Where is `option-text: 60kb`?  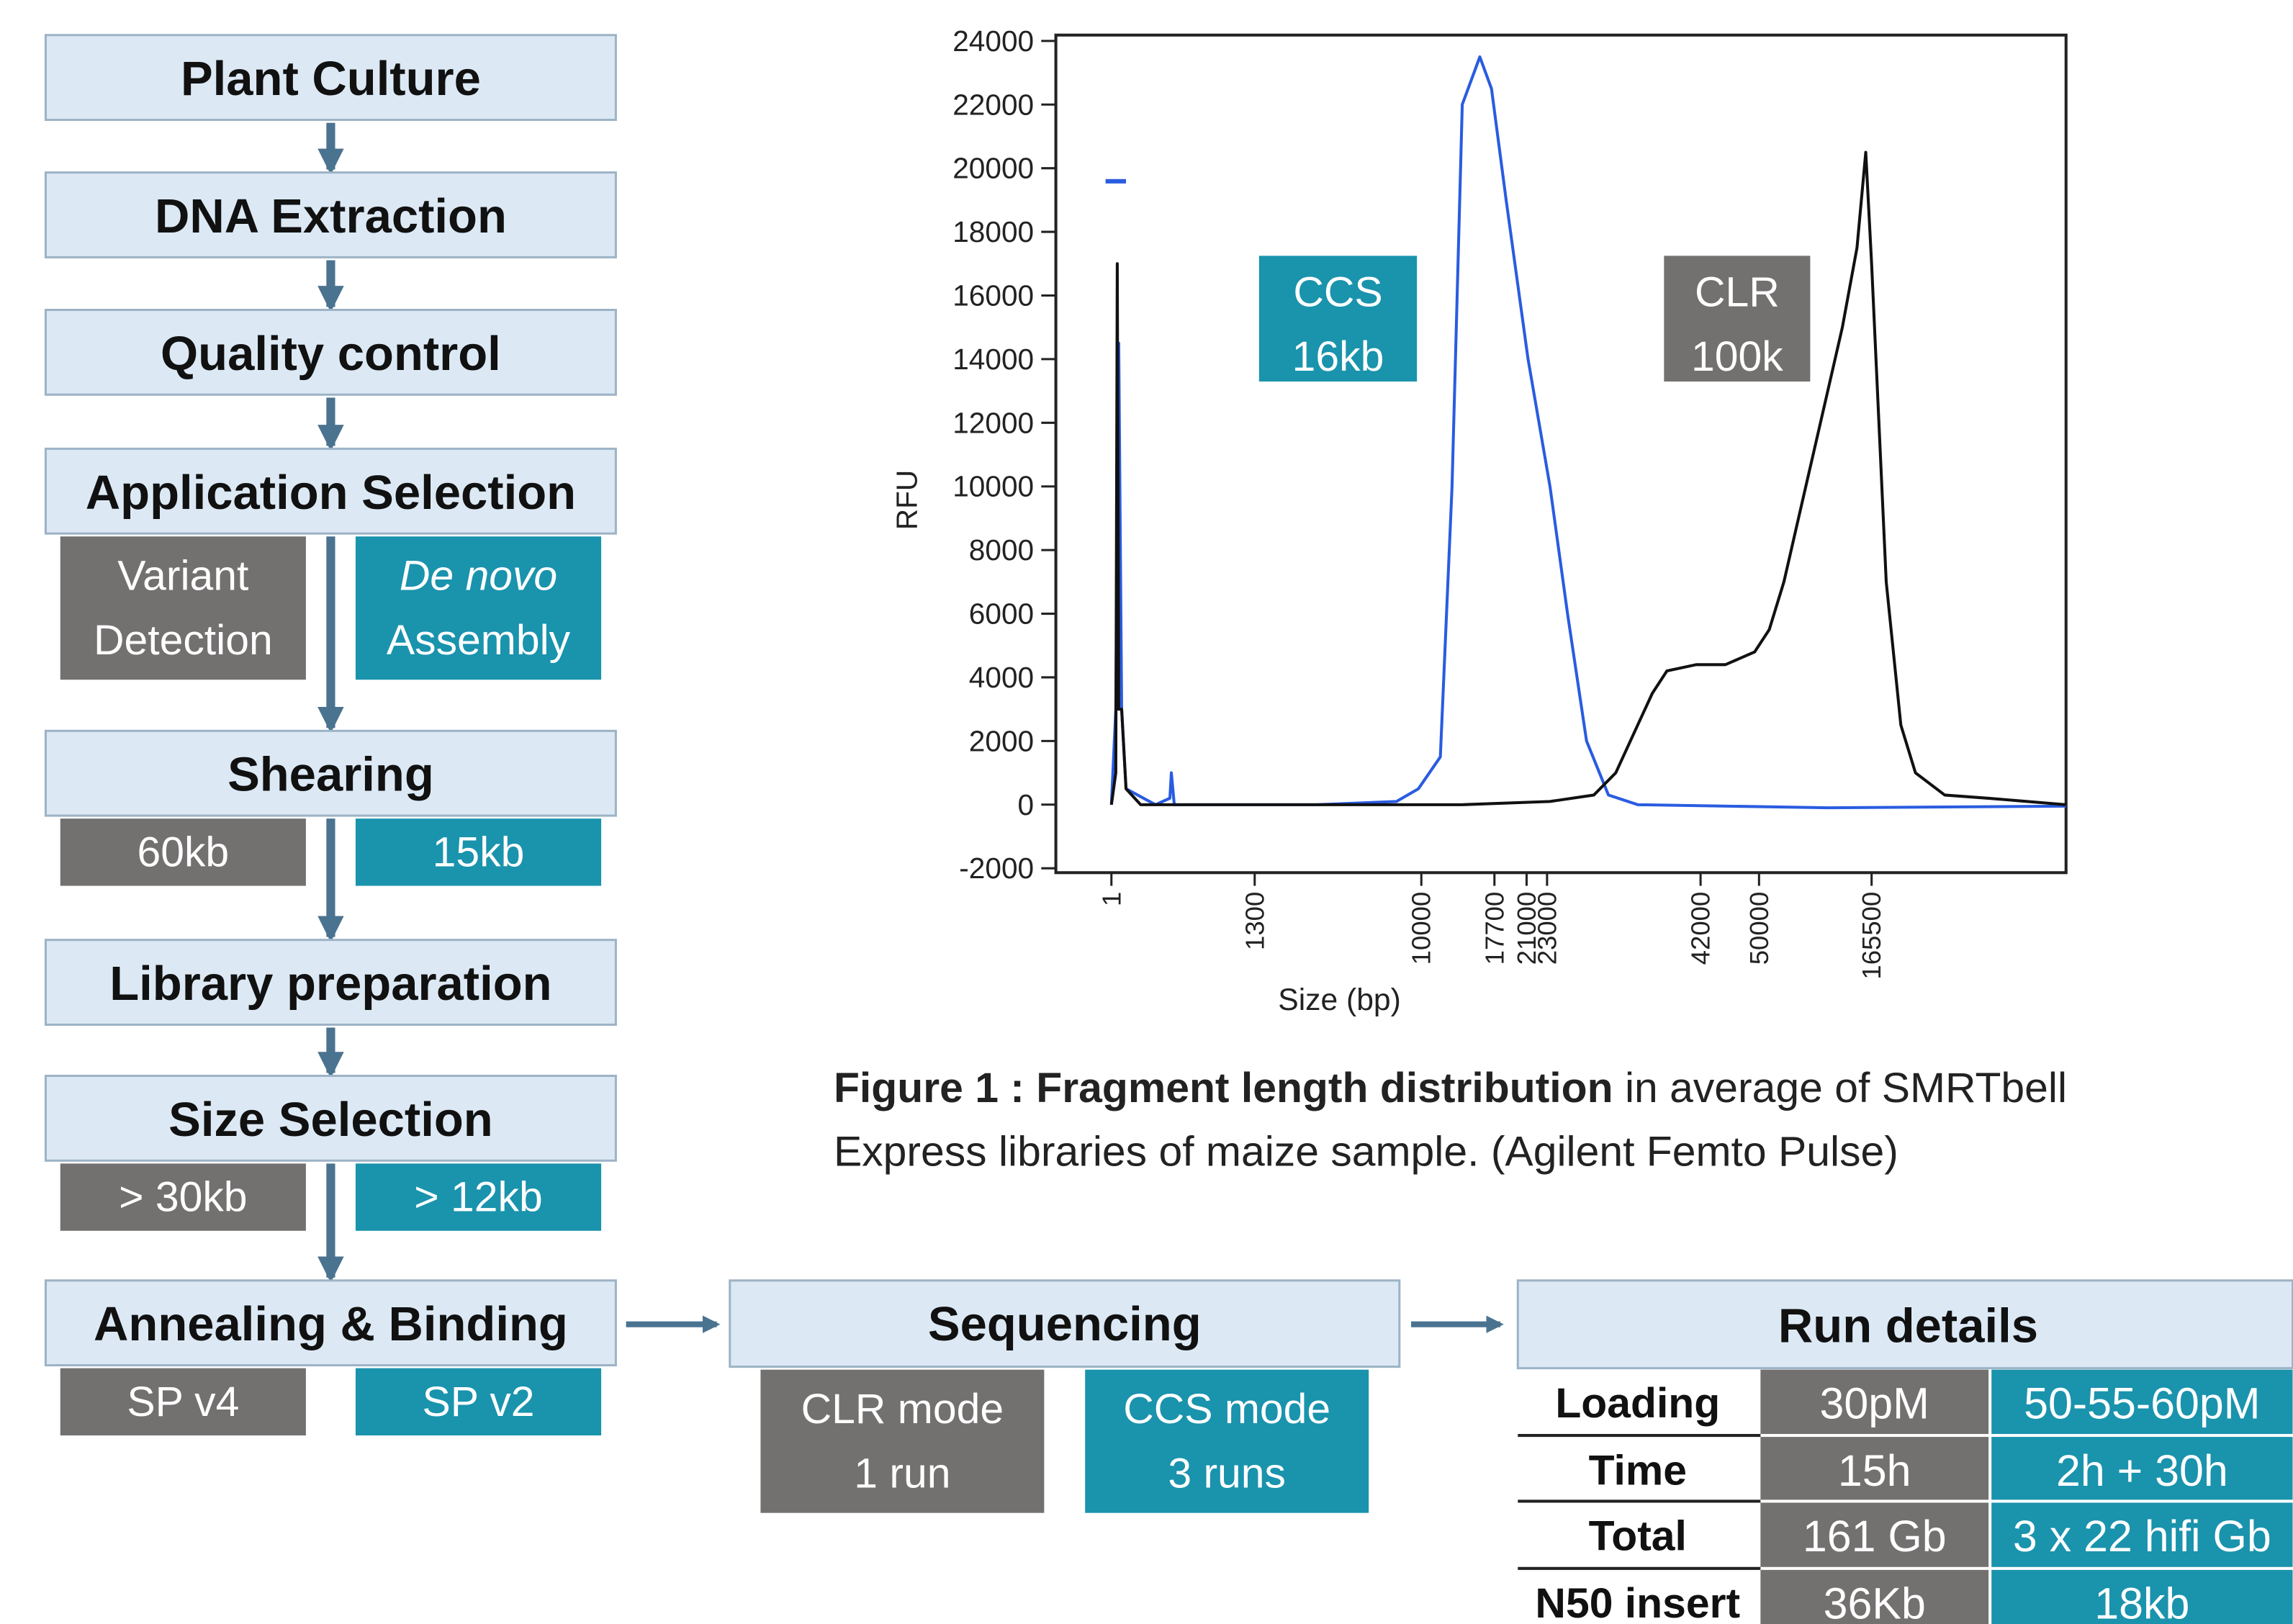 option-text: 60kb is located at coordinates (183, 852).